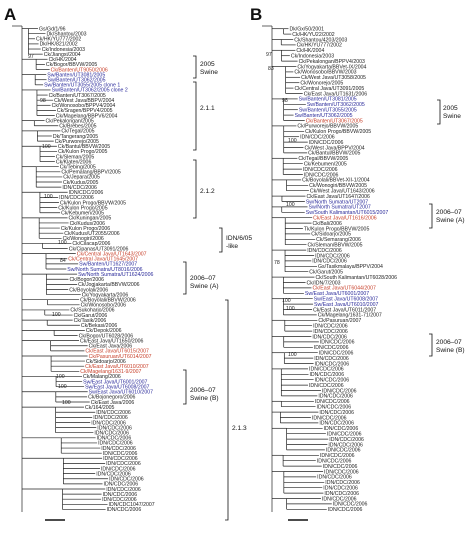 The image size is (474, 540). Describe the element at coordinates (338, 186) in the screenshot. I see `leaf-label: Ck/Wonogiri/BBVW/2005` at that location.